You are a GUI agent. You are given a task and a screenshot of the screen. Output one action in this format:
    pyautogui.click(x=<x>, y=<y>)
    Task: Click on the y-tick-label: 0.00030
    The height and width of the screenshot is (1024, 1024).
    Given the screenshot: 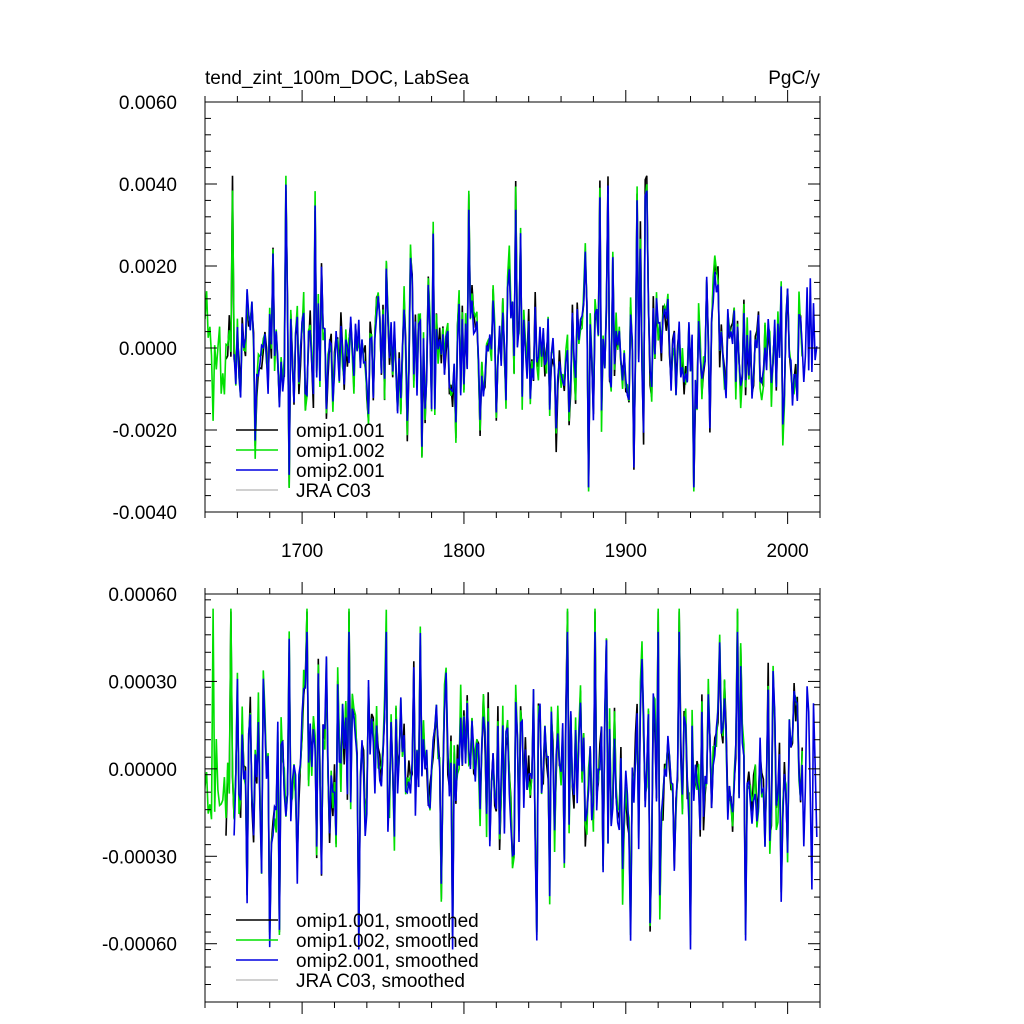 What is the action you would take?
    pyautogui.click(x=142, y=682)
    